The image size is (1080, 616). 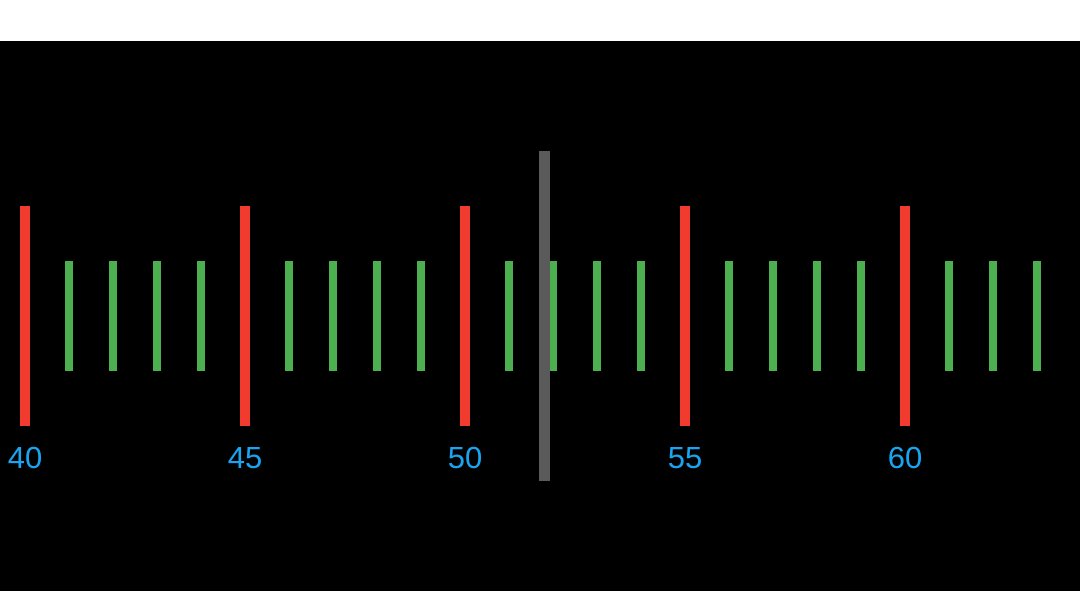 I want to click on tick-label: 40, so click(x=25, y=457).